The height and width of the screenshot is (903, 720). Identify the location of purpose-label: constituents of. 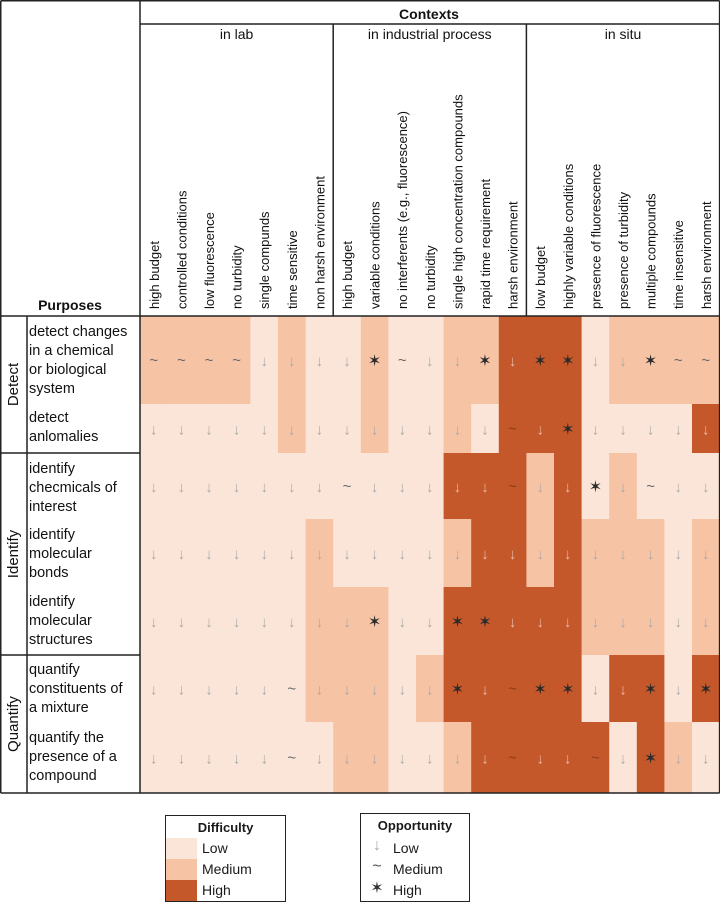
(76, 689).